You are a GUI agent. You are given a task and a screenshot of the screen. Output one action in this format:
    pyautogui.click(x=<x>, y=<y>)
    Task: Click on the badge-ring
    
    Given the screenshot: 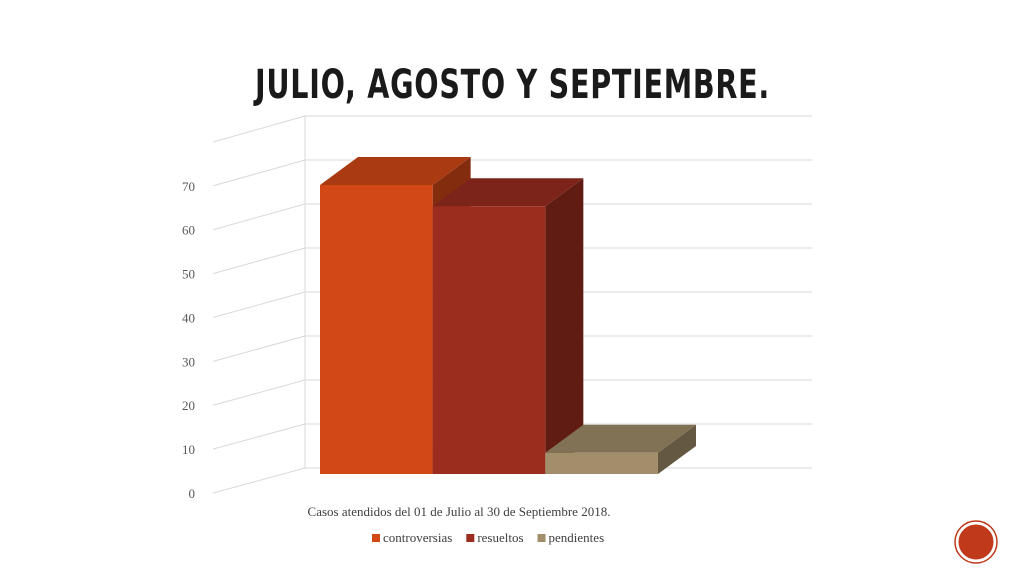 What is the action you would take?
    pyautogui.click(x=976, y=542)
    